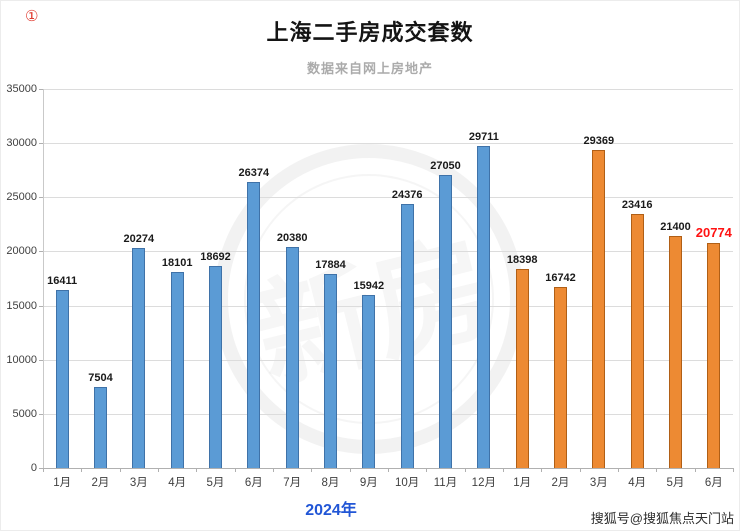 This screenshot has width=740, height=531. What do you see at coordinates (21, 305) in the screenshot?
I see `y-axis-tick-label: 15000` at bounding box center [21, 305].